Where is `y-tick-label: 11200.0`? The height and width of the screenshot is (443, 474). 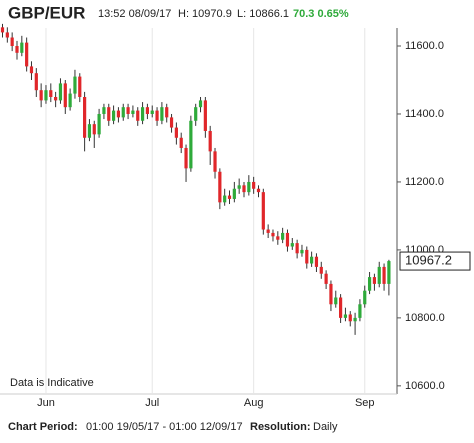 y-tick-label: 11200.0 is located at coordinates (424, 182).